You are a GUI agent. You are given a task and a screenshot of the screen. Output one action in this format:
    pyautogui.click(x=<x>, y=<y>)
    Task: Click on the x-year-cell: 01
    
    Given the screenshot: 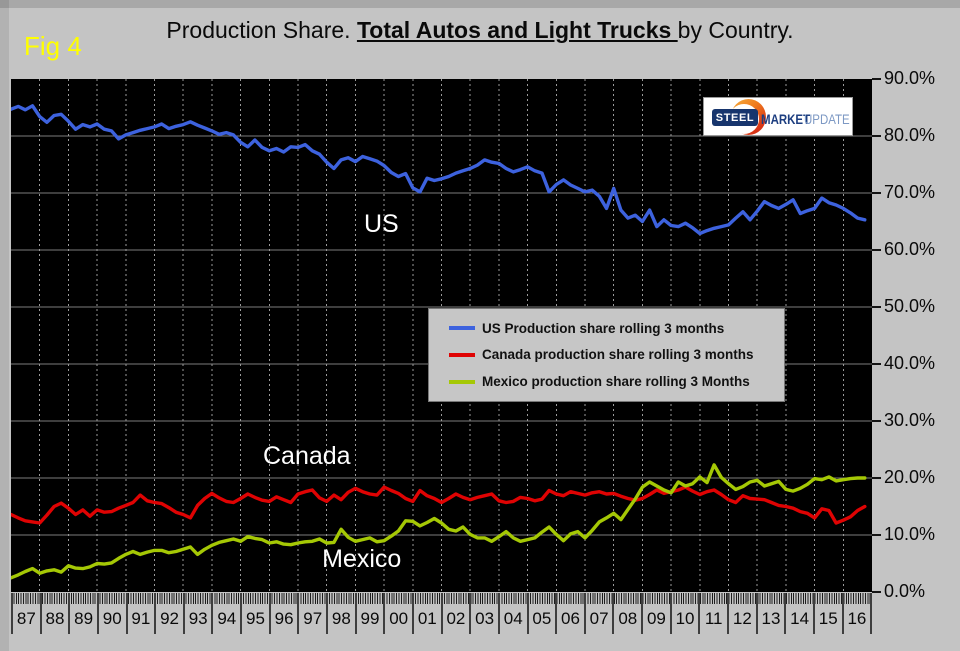 What is the action you would take?
    pyautogui.click(x=426, y=613)
    